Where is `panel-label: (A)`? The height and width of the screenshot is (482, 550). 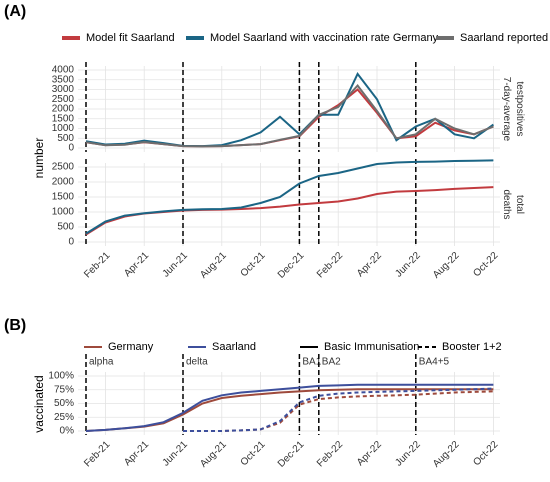 panel-label: (A) is located at coordinates (15, 11).